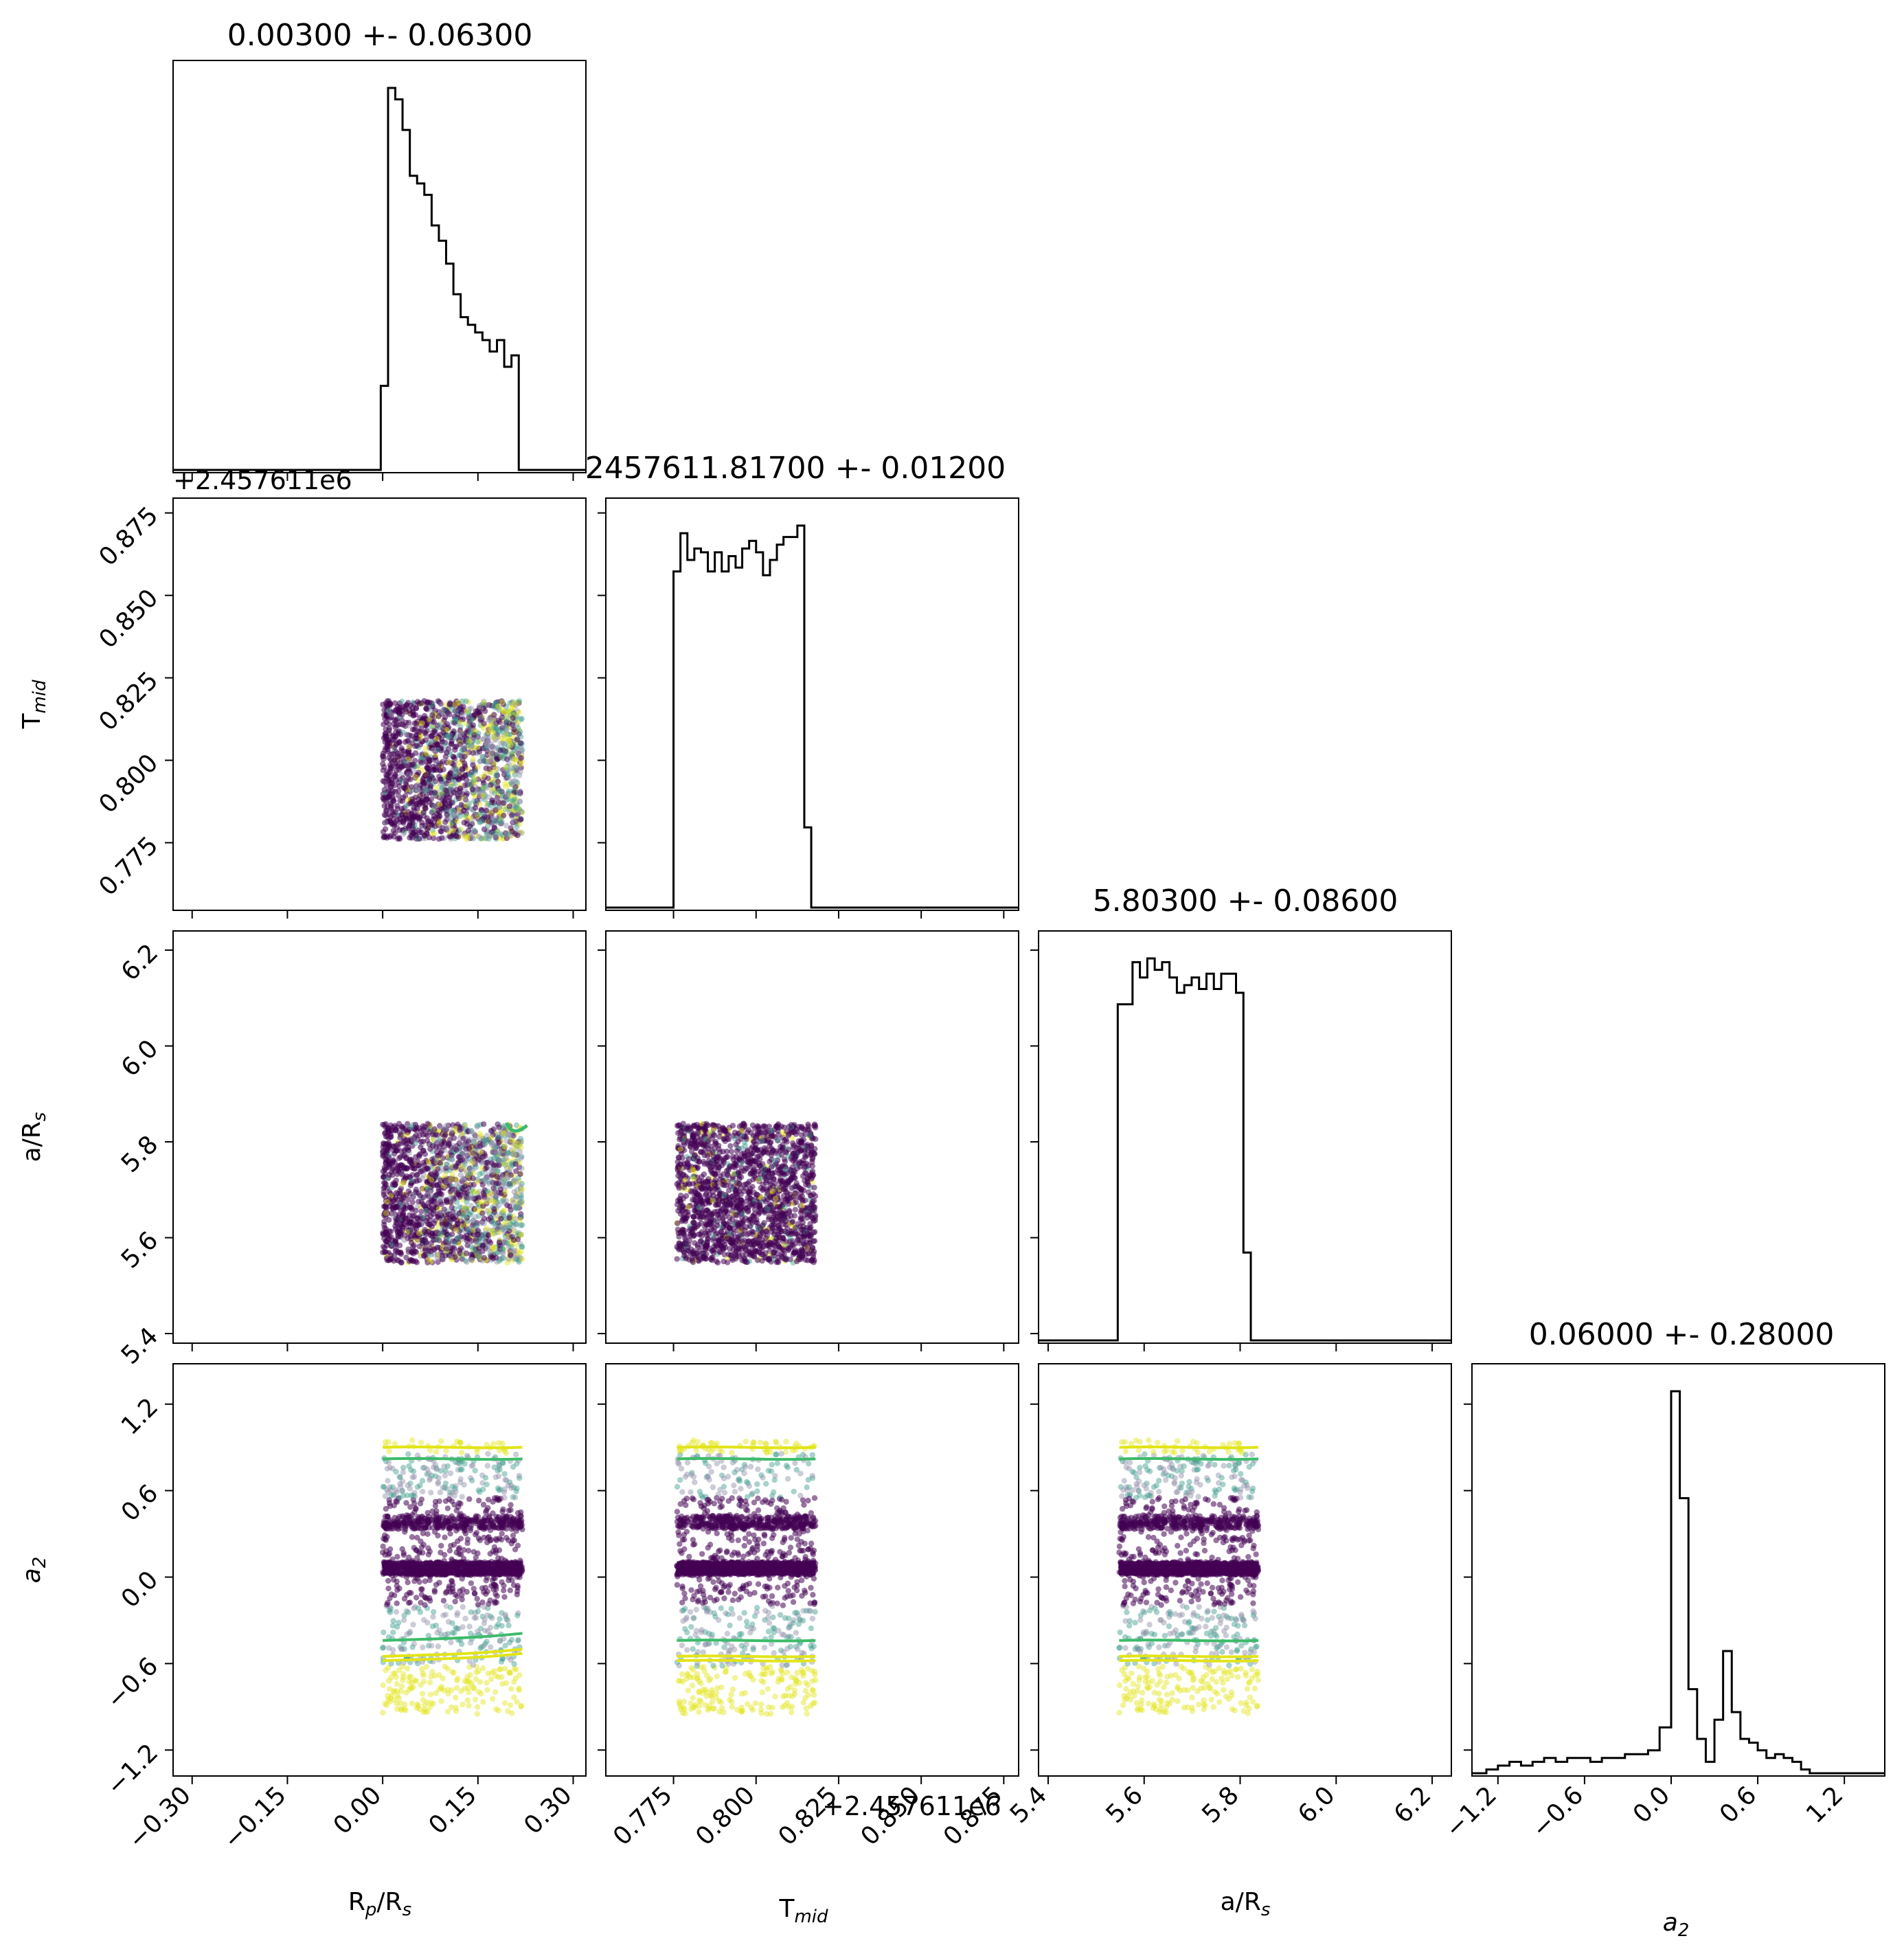 Image resolution: width=1904 pixels, height=1956 pixels. What do you see at coordinates (452, 770) in the screenshot?
I see `scatter-rp_rs-t_mid` at bounding box center [452, 770].